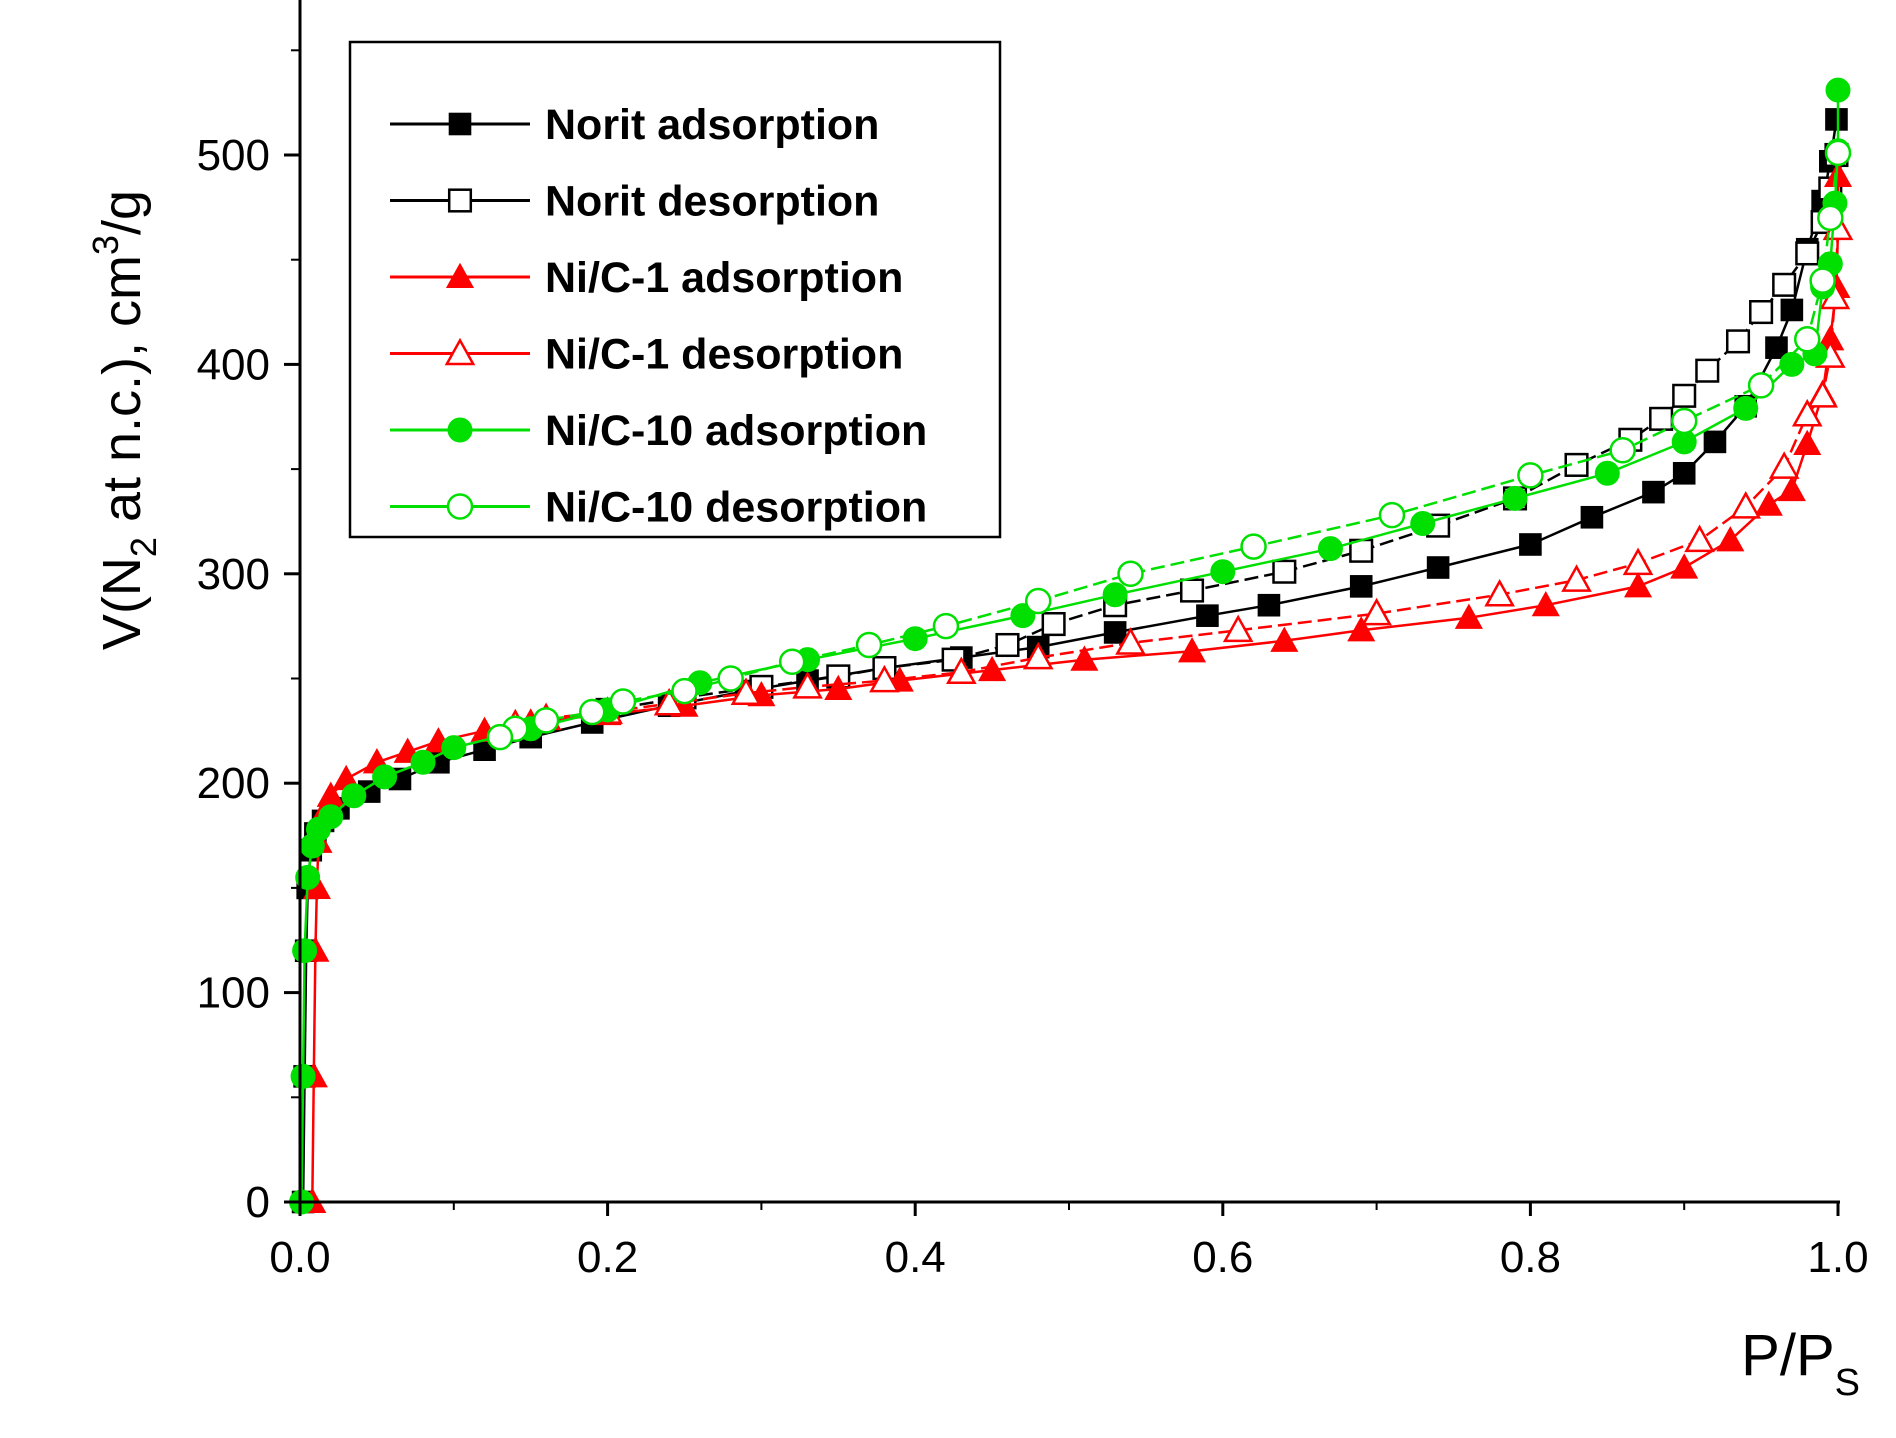  What do you see at coordinates (724, 355) in the screenshot?
I see `legend-label: Ni/C-1 desorption` at bounding box center [724, 355].